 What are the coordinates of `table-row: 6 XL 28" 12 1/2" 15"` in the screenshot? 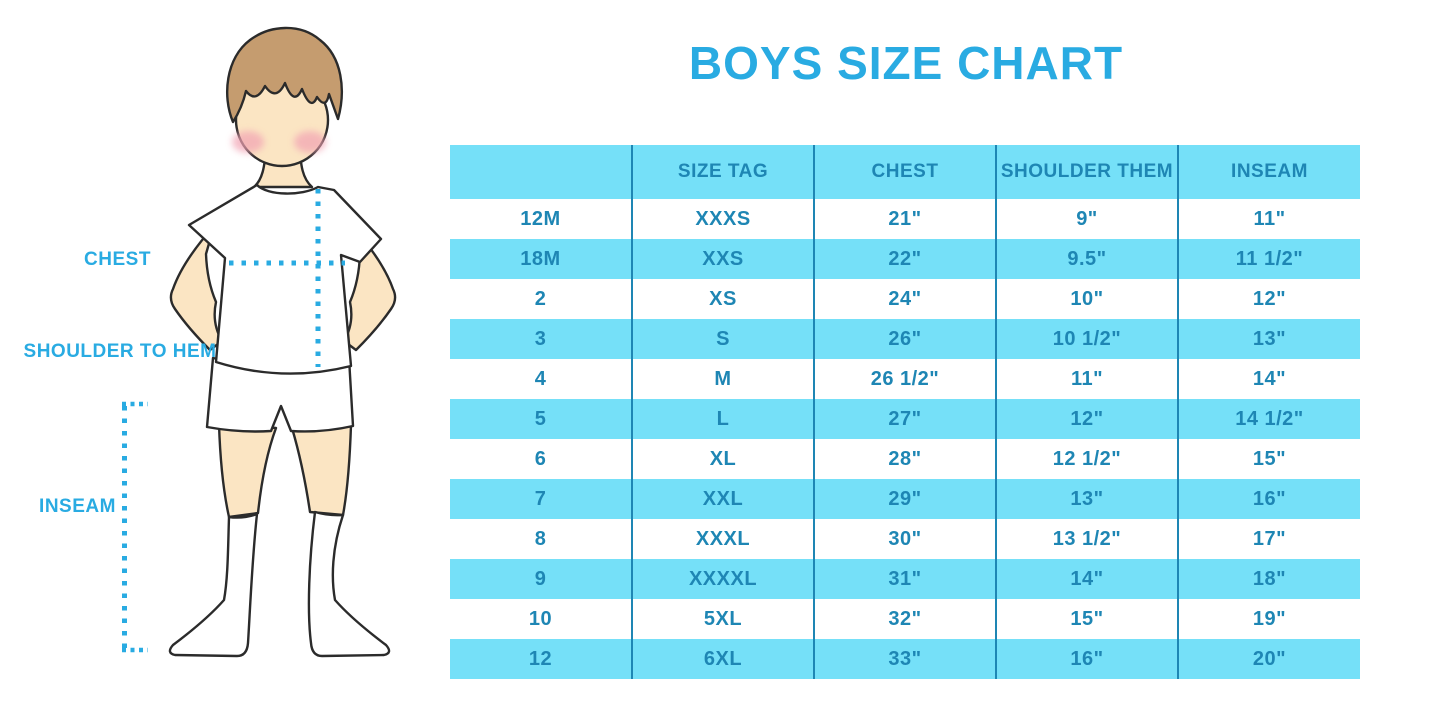 It's located at (905, 459).